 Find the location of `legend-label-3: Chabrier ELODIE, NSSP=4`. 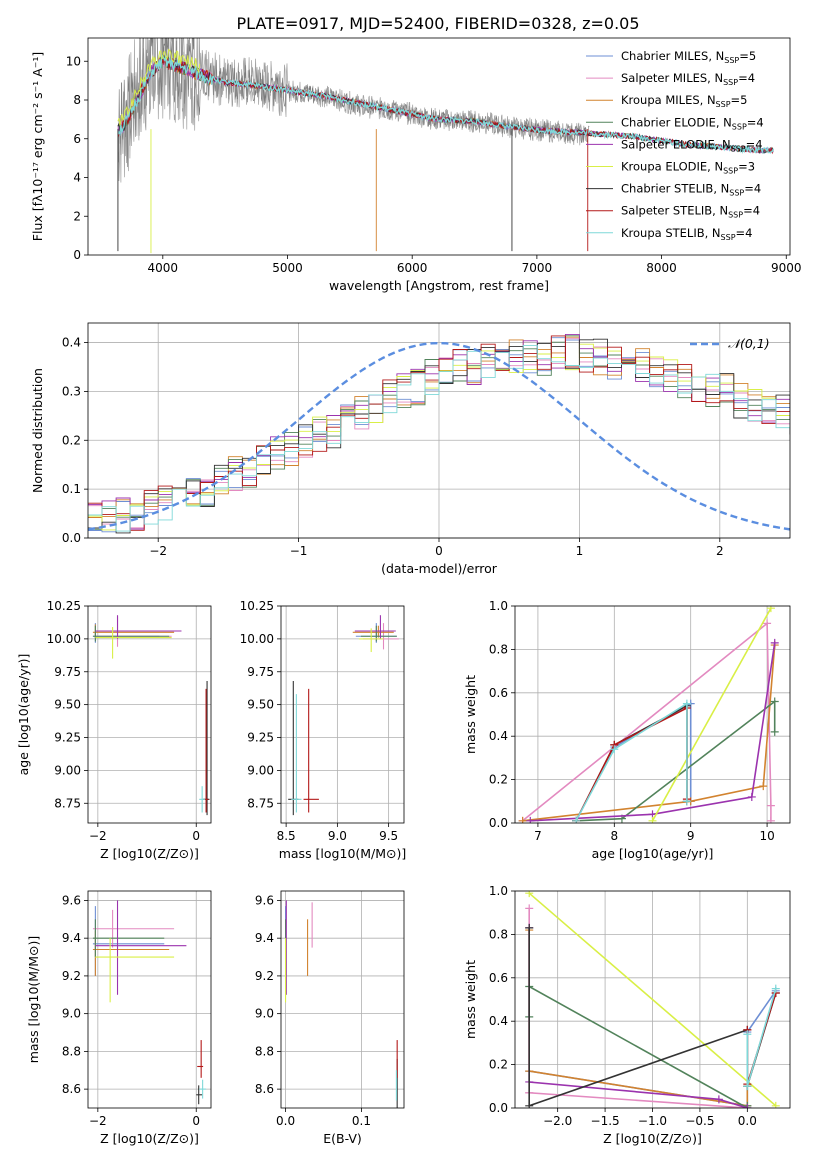

legend-label-3: Chabrier ELODIE, NSSP=4 is located at coordinates (692, 123).